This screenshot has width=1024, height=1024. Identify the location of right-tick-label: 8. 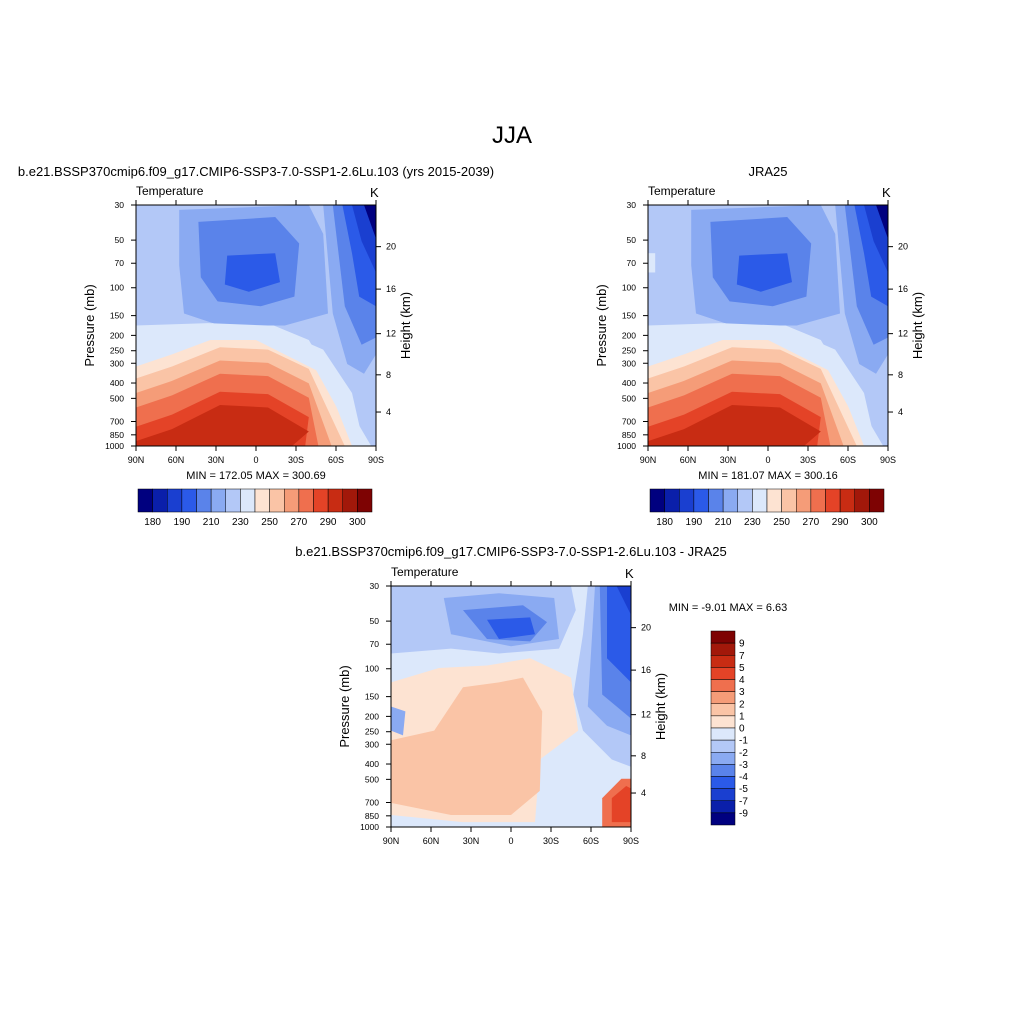
(900, 375).